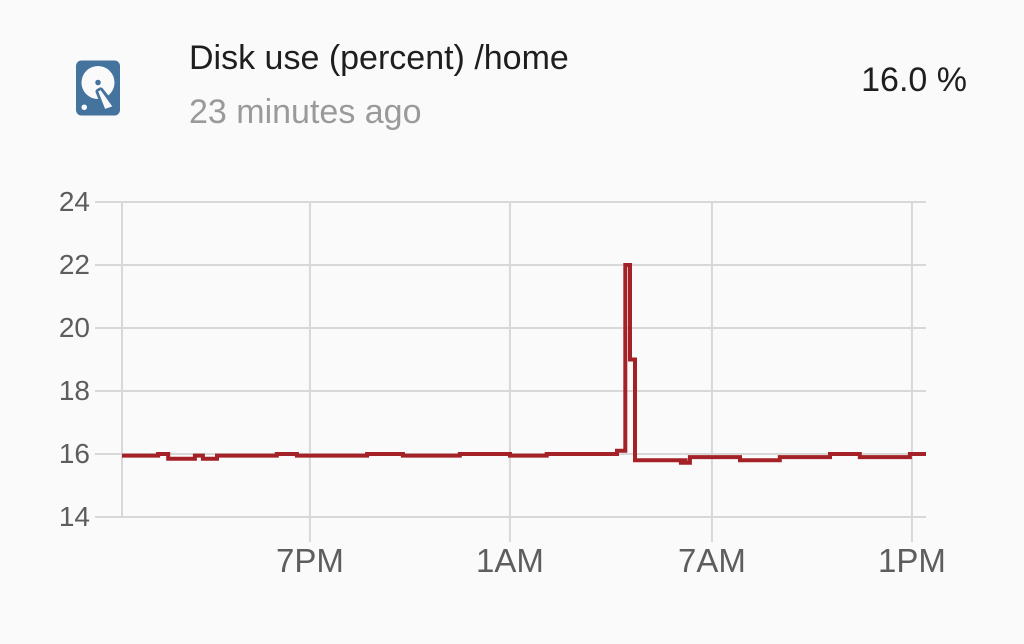 The image size is (1024, 644). Describe the element at coordinates (310, 560) in the screenshot. I see `x-axis-tick-label: 7PM` at that location.